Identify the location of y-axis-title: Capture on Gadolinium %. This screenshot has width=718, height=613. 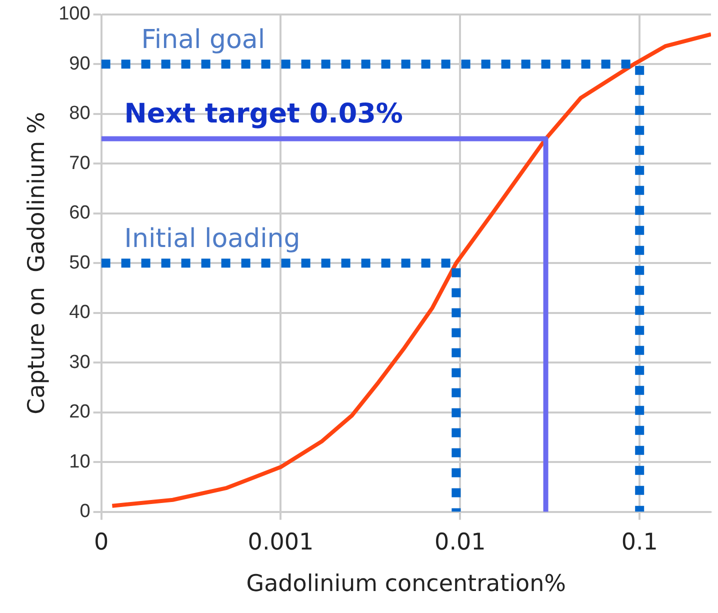
(37, 263).